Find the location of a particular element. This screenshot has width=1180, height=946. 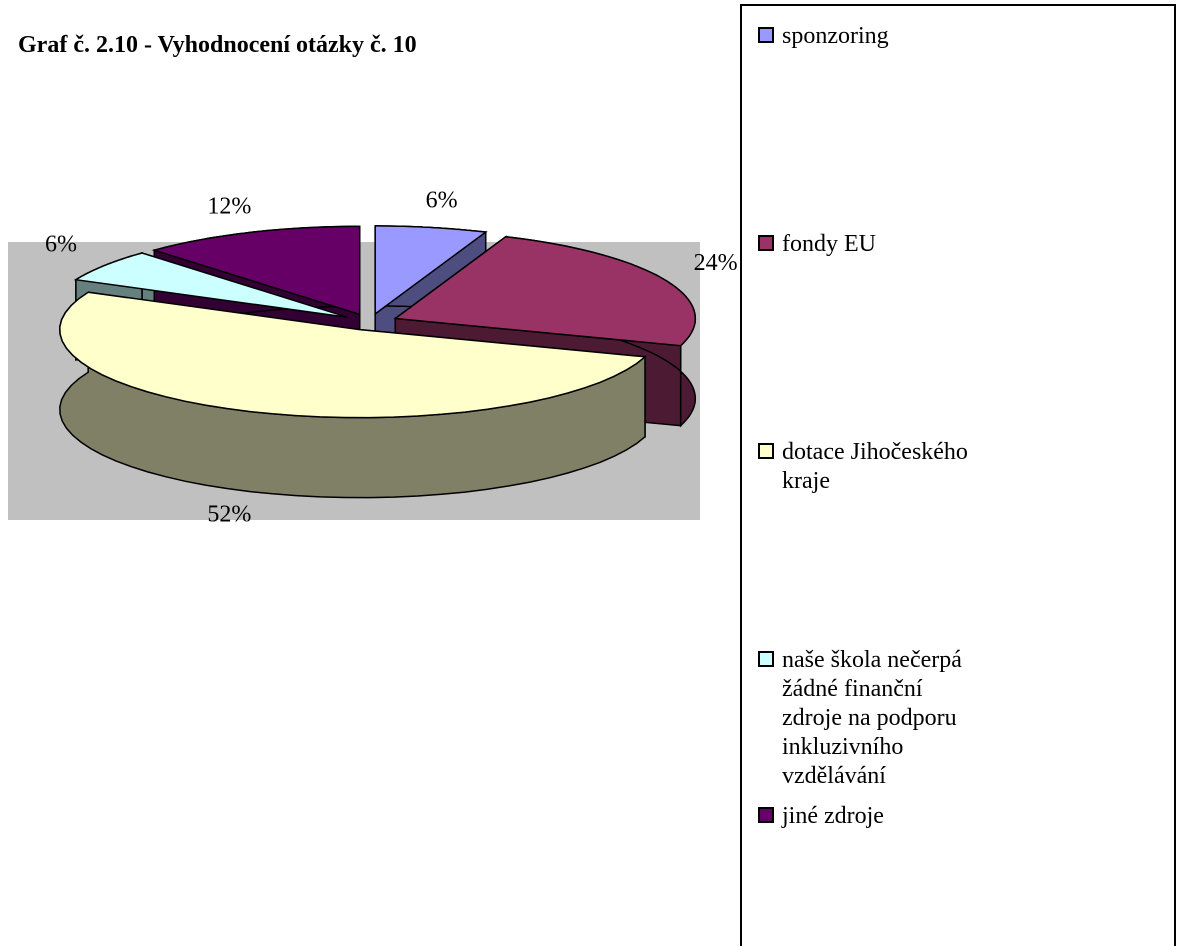

legend-item: dotace Jihočeského kraje is located at coordinates (872, 467).